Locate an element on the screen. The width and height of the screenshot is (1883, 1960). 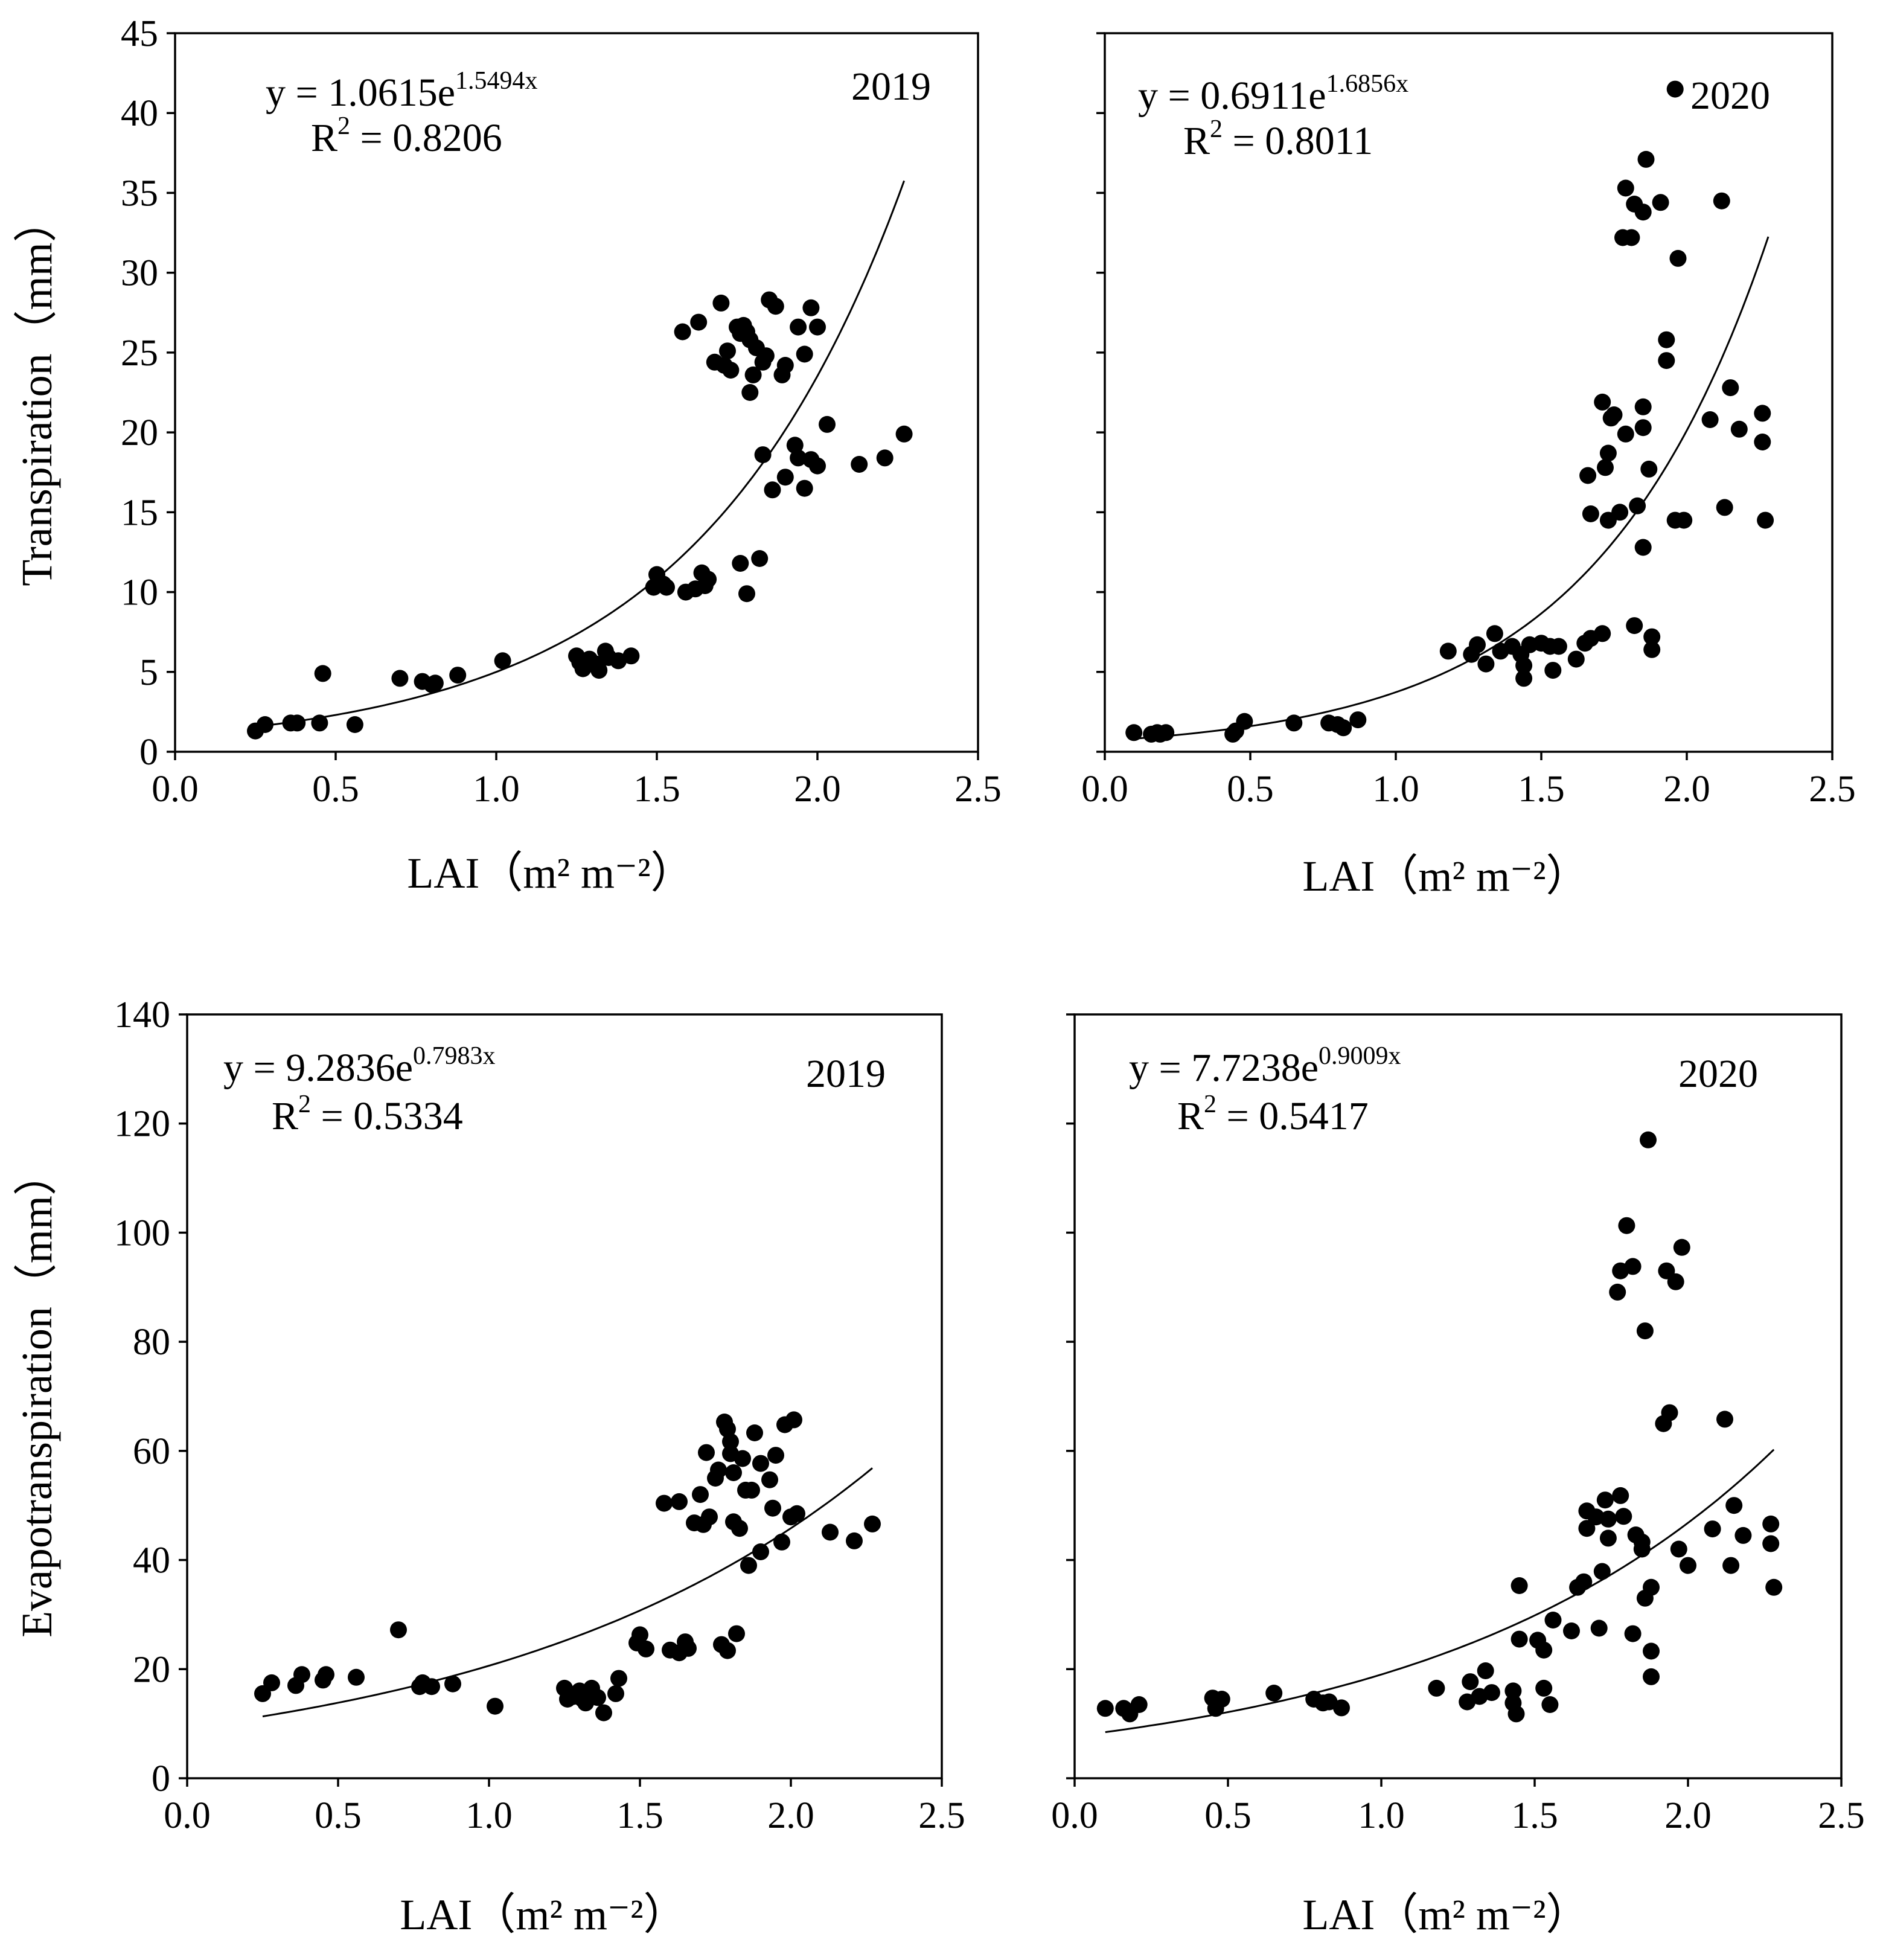
x-tick-label: 1.0 is located at coordinates (489, 1815).